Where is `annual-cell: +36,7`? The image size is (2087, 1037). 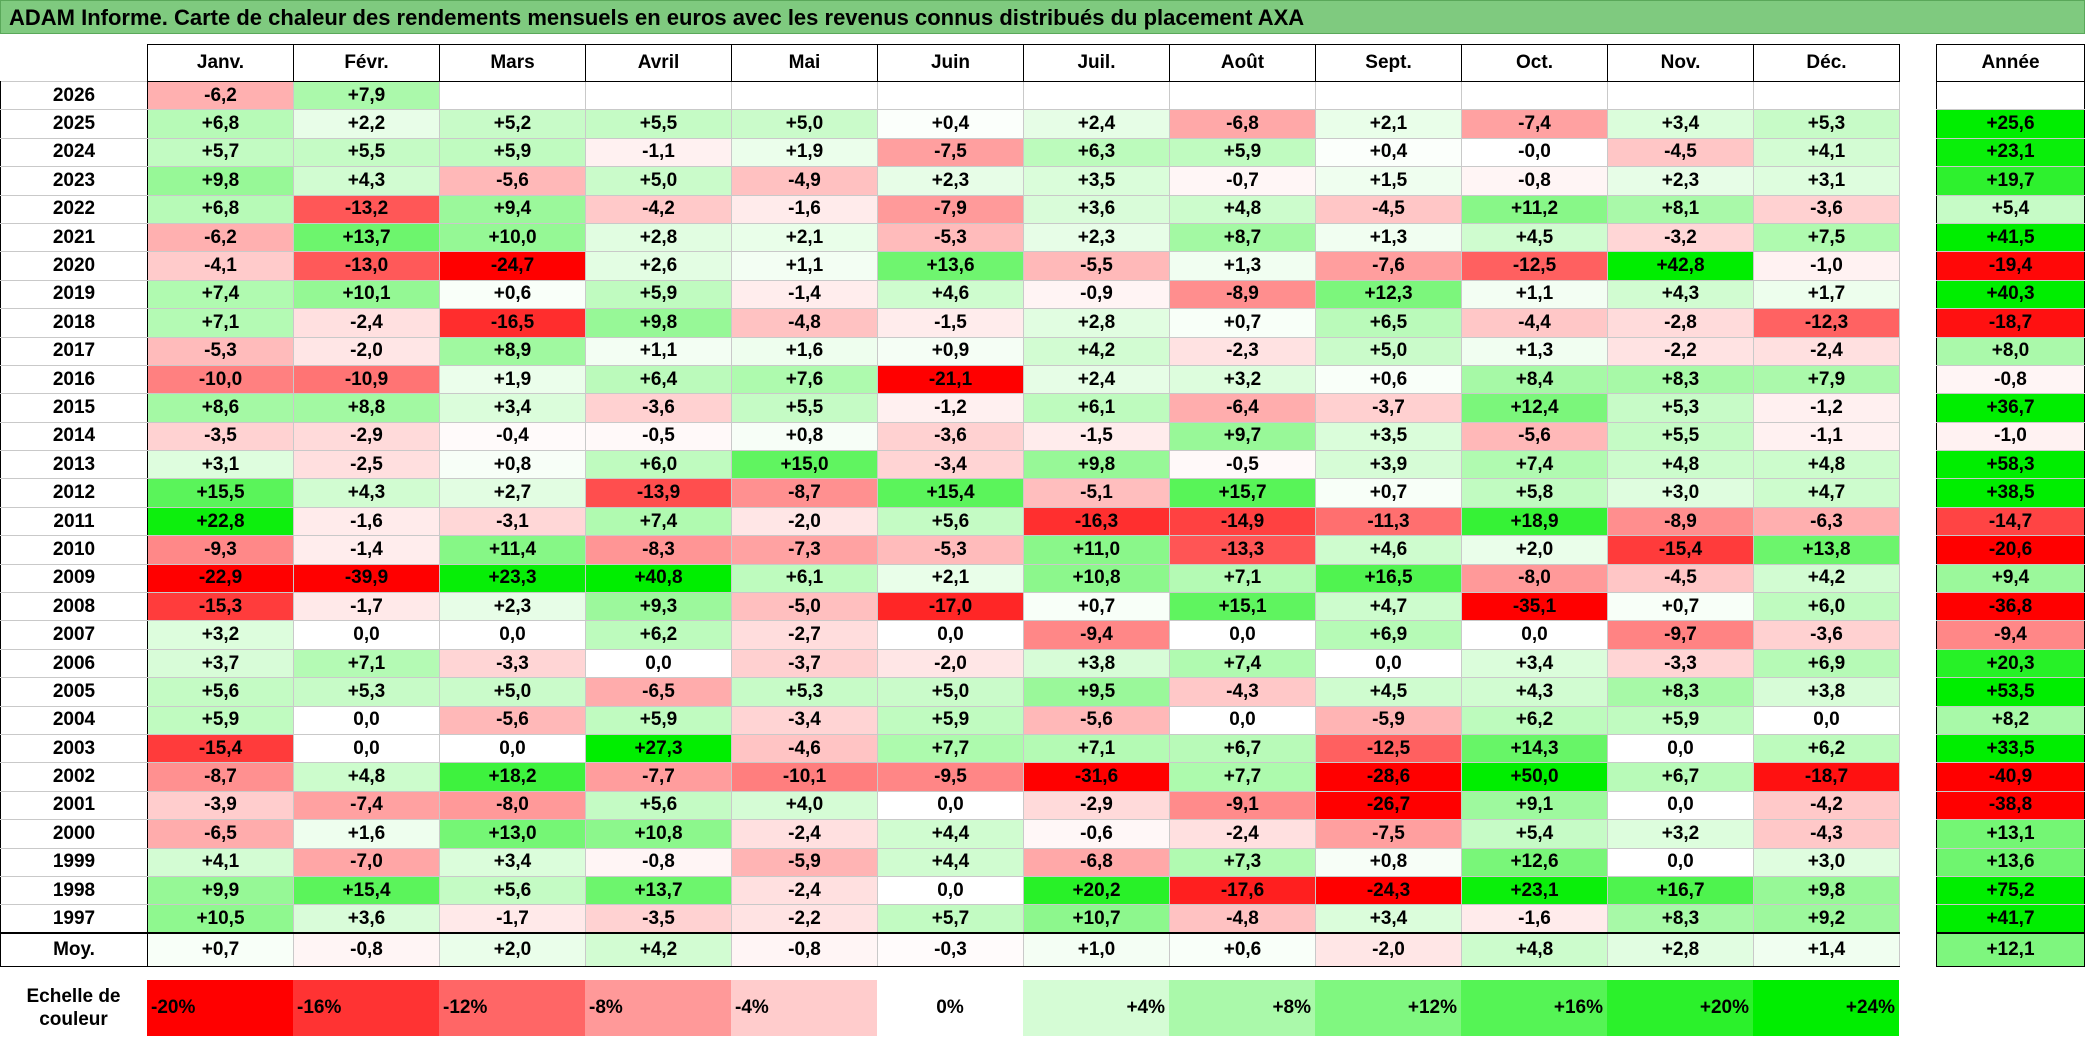 annual-cell: +36,7 is located at coordinates (2010, 408).